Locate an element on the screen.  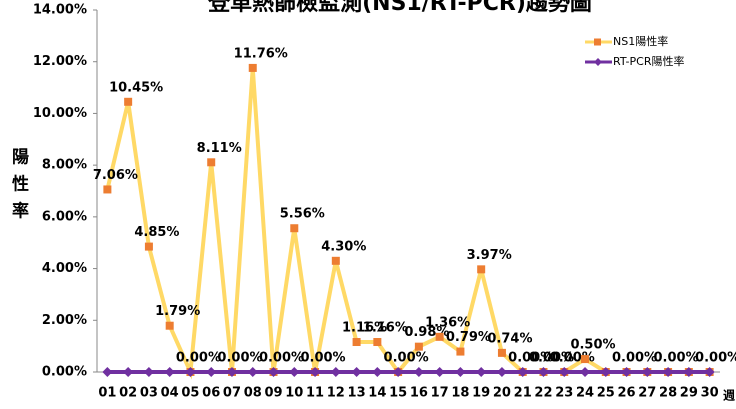
x-tick-label: 11 is located at coordinates (315, 393).